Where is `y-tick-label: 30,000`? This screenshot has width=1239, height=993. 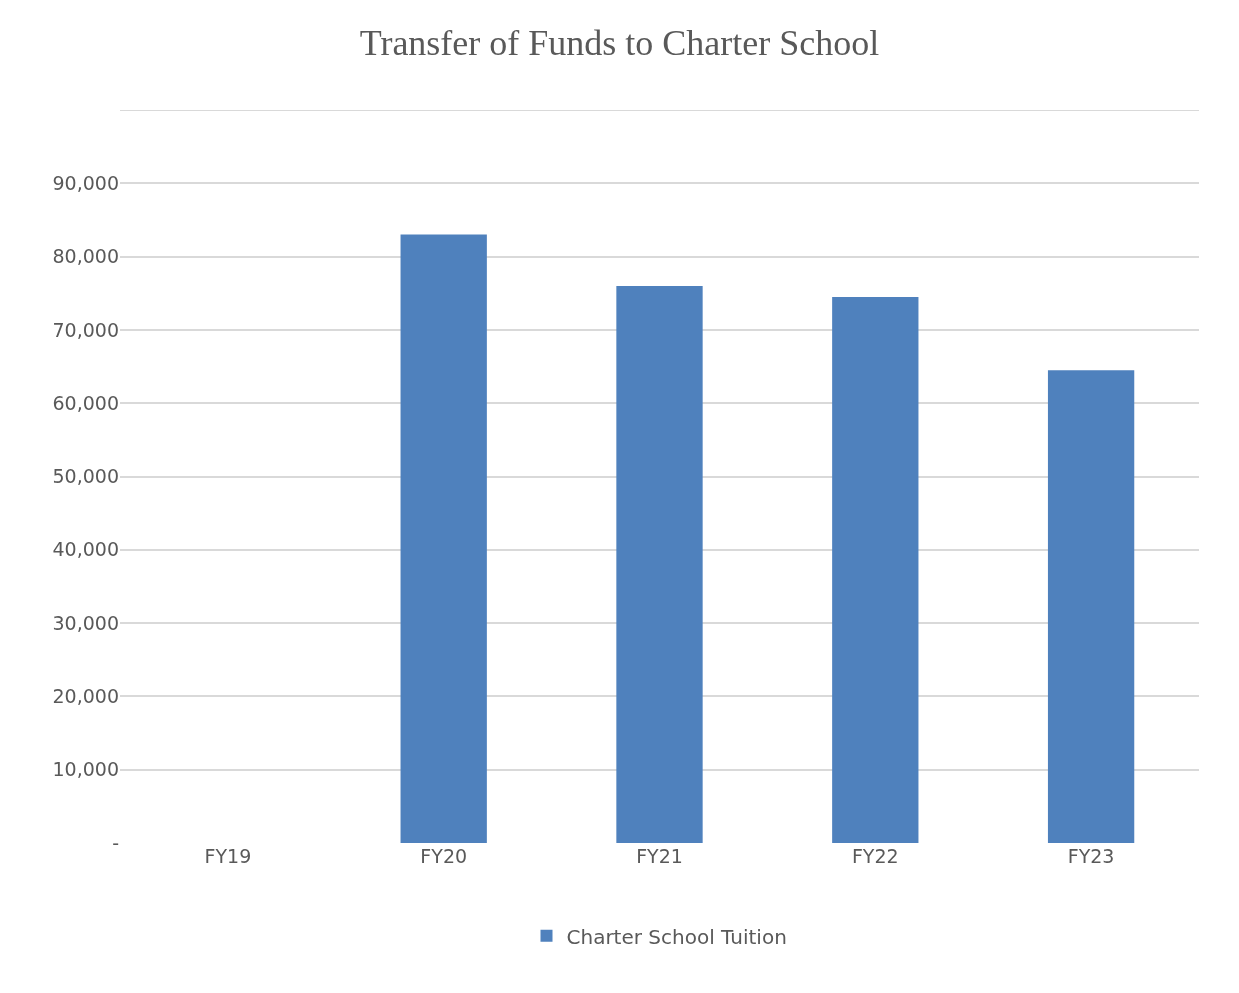 y-tick-label: 30,000 is located at coordinates (85, 622).